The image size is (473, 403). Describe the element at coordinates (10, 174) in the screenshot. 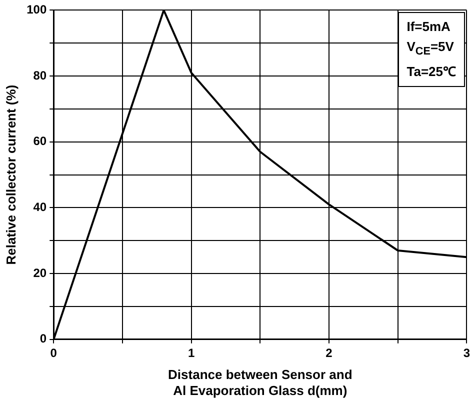

I see `y-axis-title: Relative collector current (%)` at that location.